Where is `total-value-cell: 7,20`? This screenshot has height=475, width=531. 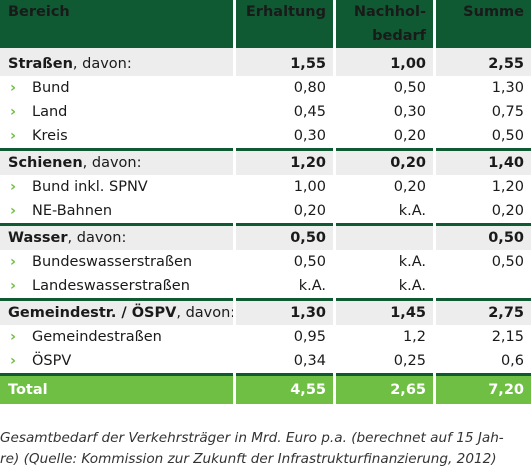 total-value-cell: 7,20 is located at coordinates (482, 390).